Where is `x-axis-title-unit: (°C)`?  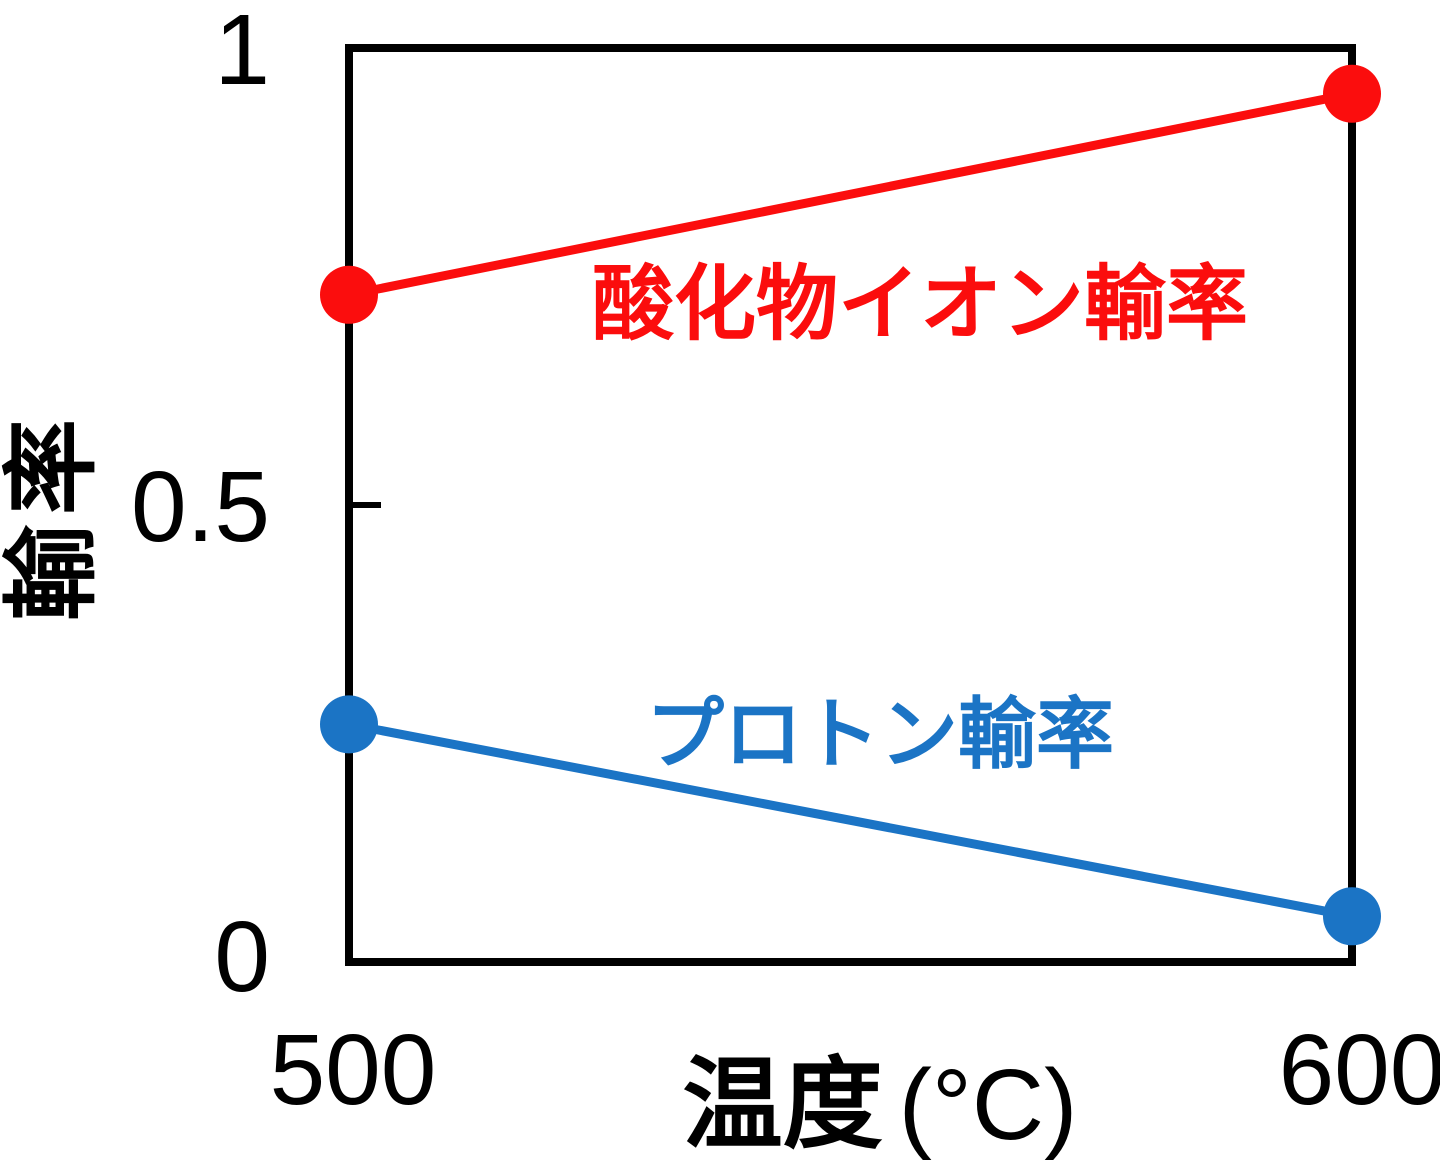
x-axis-title-unit: (°C) is located at coordinates (988, 1105).